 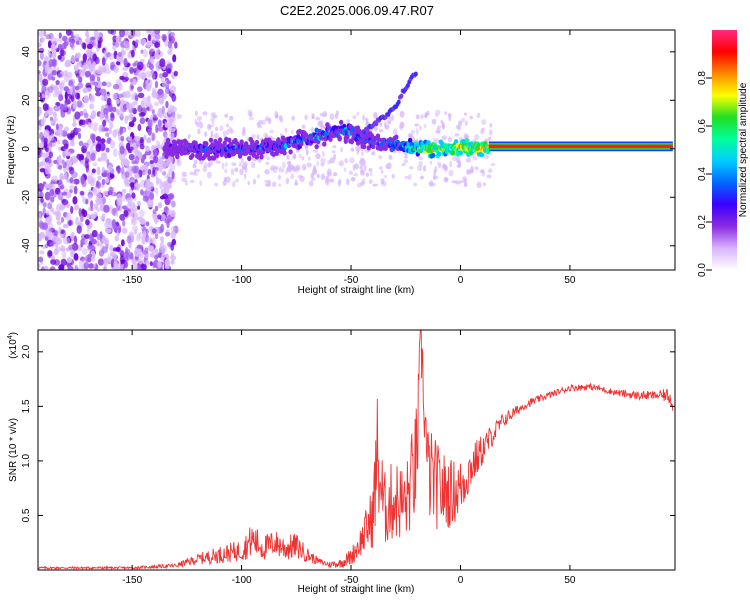 I want to click on ridge-band-core, so click(x=580, y=146).